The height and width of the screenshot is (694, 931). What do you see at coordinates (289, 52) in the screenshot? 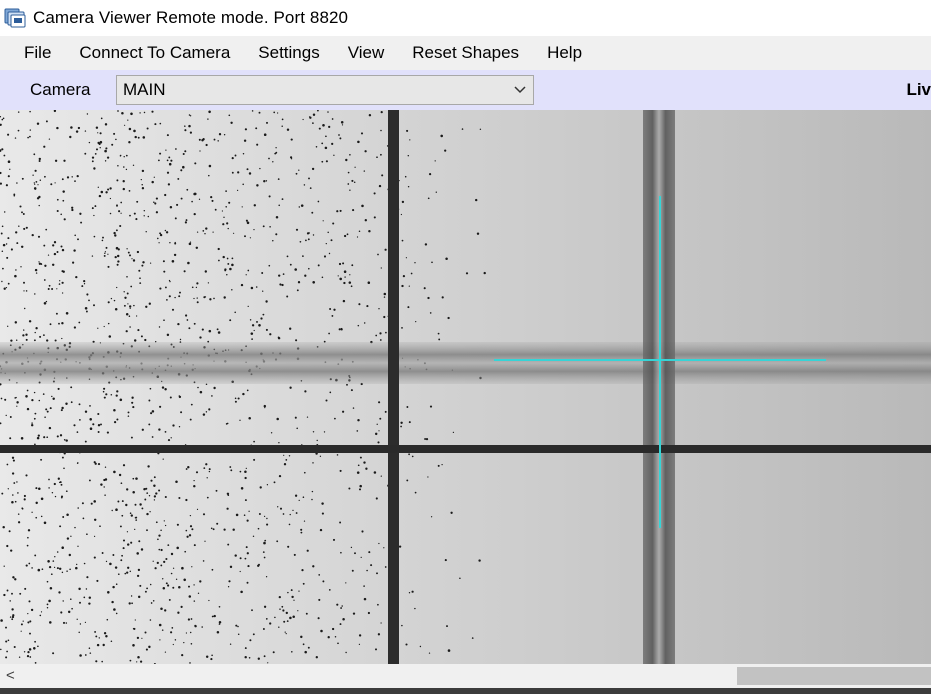
I see `menu-settings: Settings` at bounding box center [289, 52].